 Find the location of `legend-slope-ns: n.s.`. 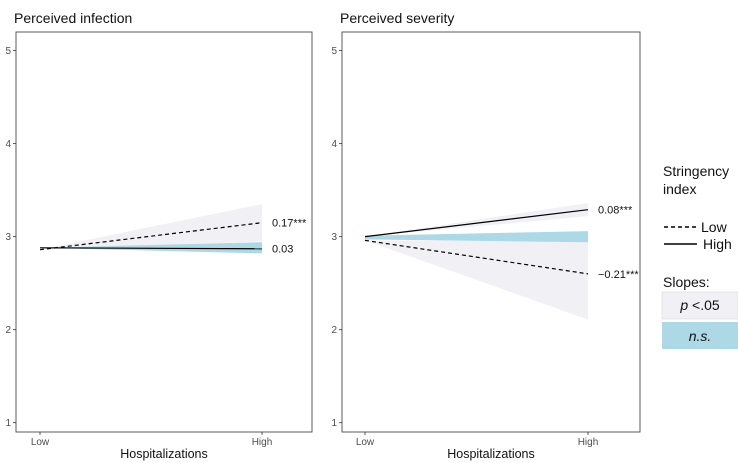

legend-slope-ns: n.s. is located at coordinates (700, 336).